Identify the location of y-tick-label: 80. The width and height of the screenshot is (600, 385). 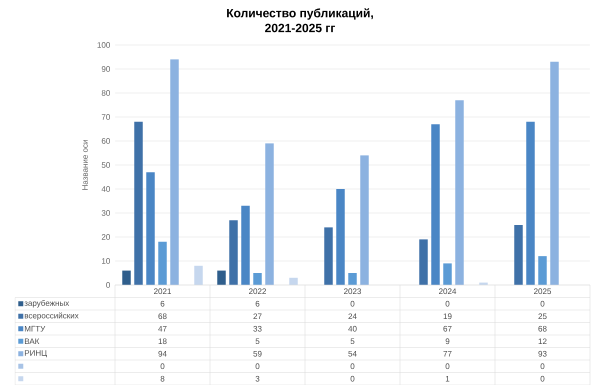
(106, 93).